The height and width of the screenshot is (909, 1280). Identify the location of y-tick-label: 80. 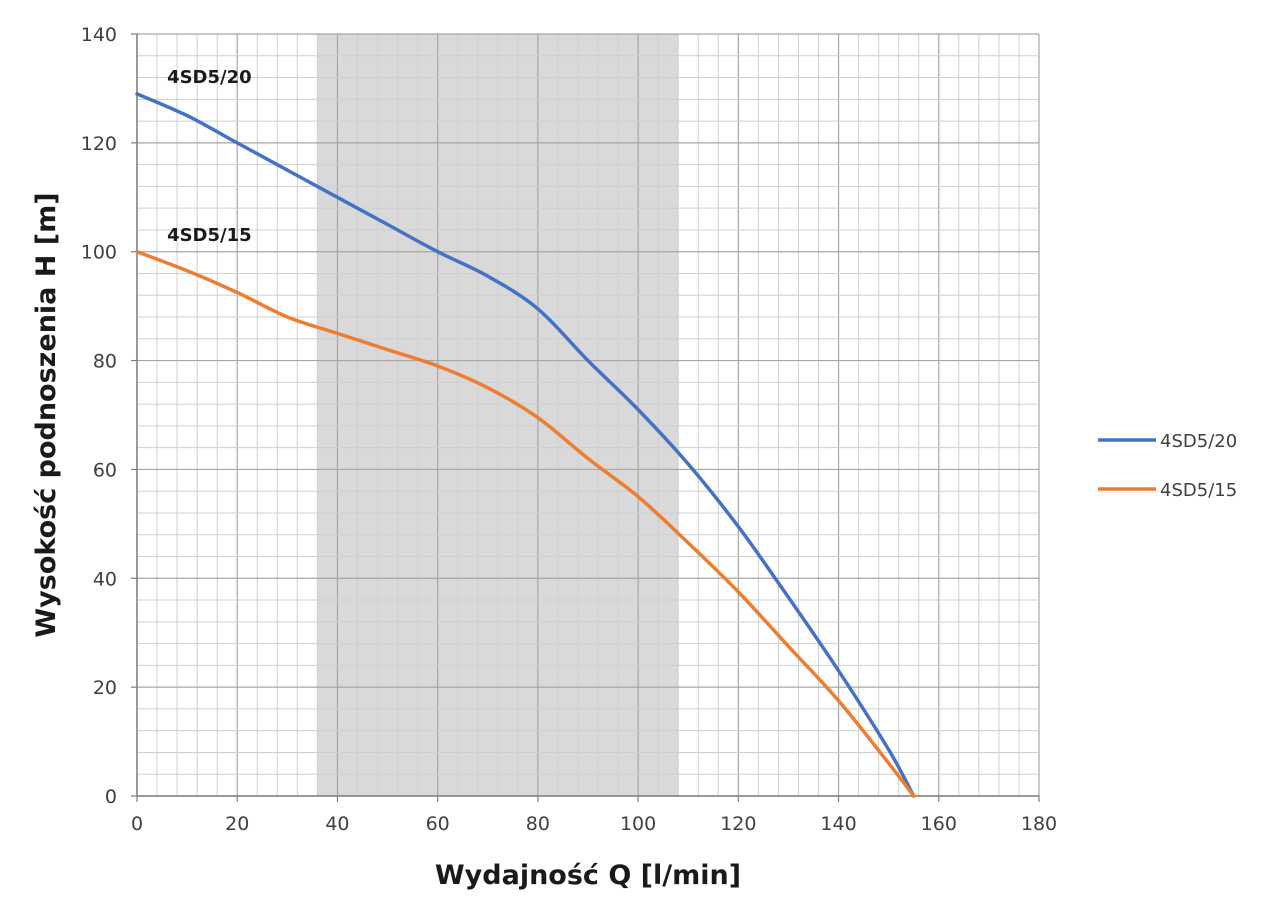
(105, 362).